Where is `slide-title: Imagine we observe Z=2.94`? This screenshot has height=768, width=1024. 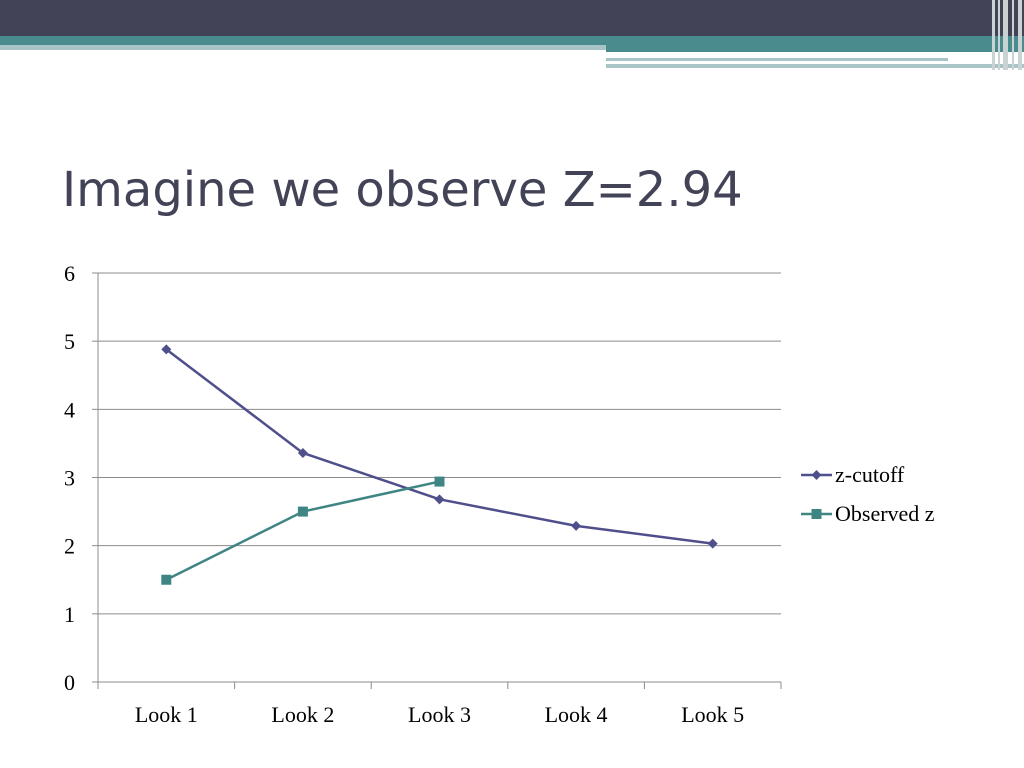 slide-title: Imagine we observe Z=2.94 is located at coordinates (402, 190).